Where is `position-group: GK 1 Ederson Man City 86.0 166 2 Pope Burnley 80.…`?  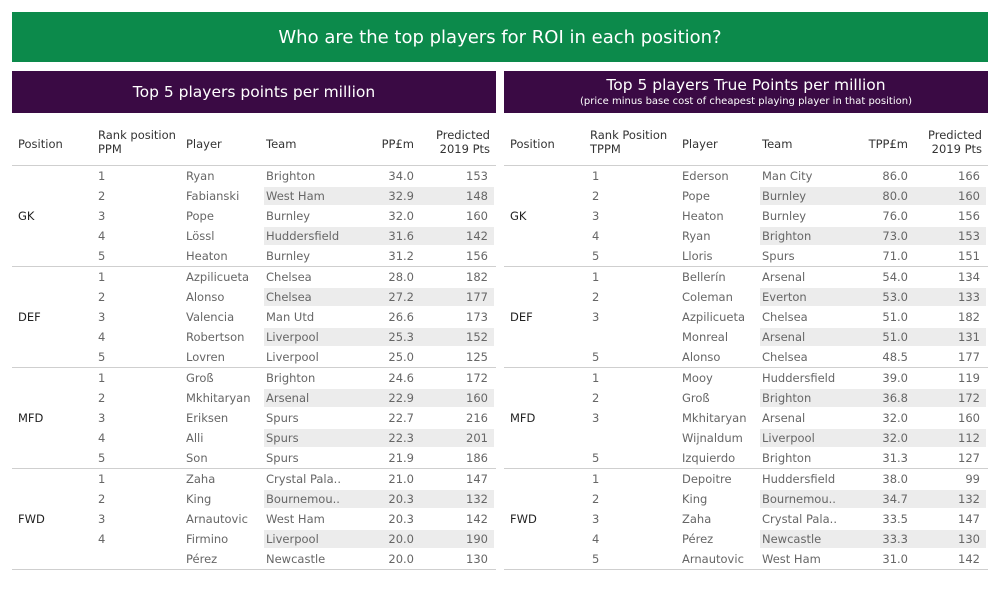 position-group: GK 1 Ederson Man City 86.0 166 2 Pope Burnley 80.… is located at coordinates (746, 216).